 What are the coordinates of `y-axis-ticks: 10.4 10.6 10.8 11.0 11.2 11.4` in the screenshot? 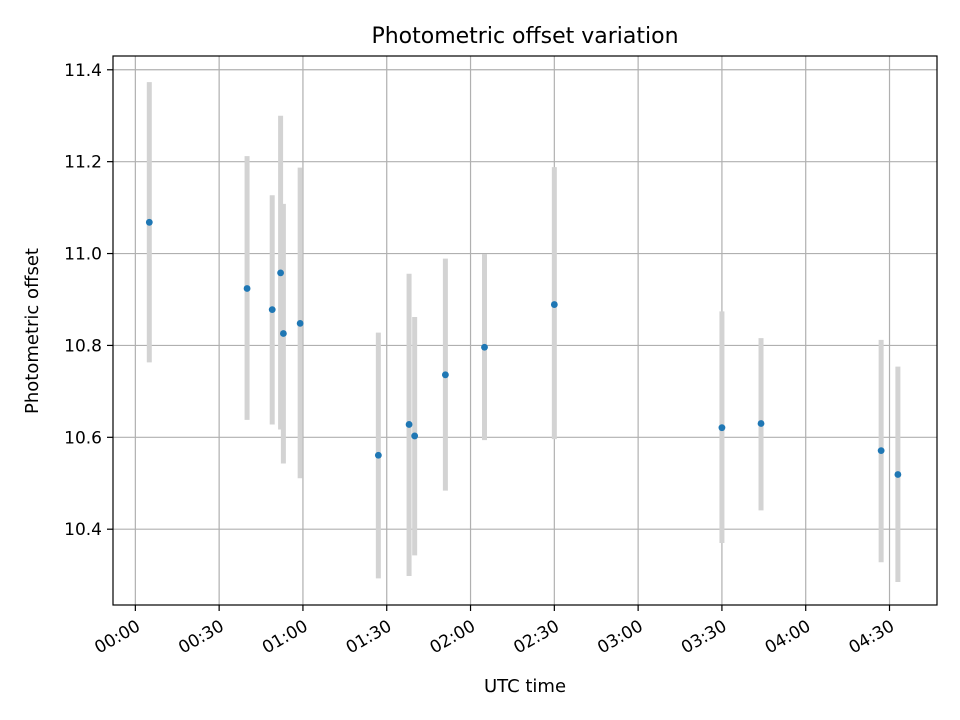 It's located at (88, 300).